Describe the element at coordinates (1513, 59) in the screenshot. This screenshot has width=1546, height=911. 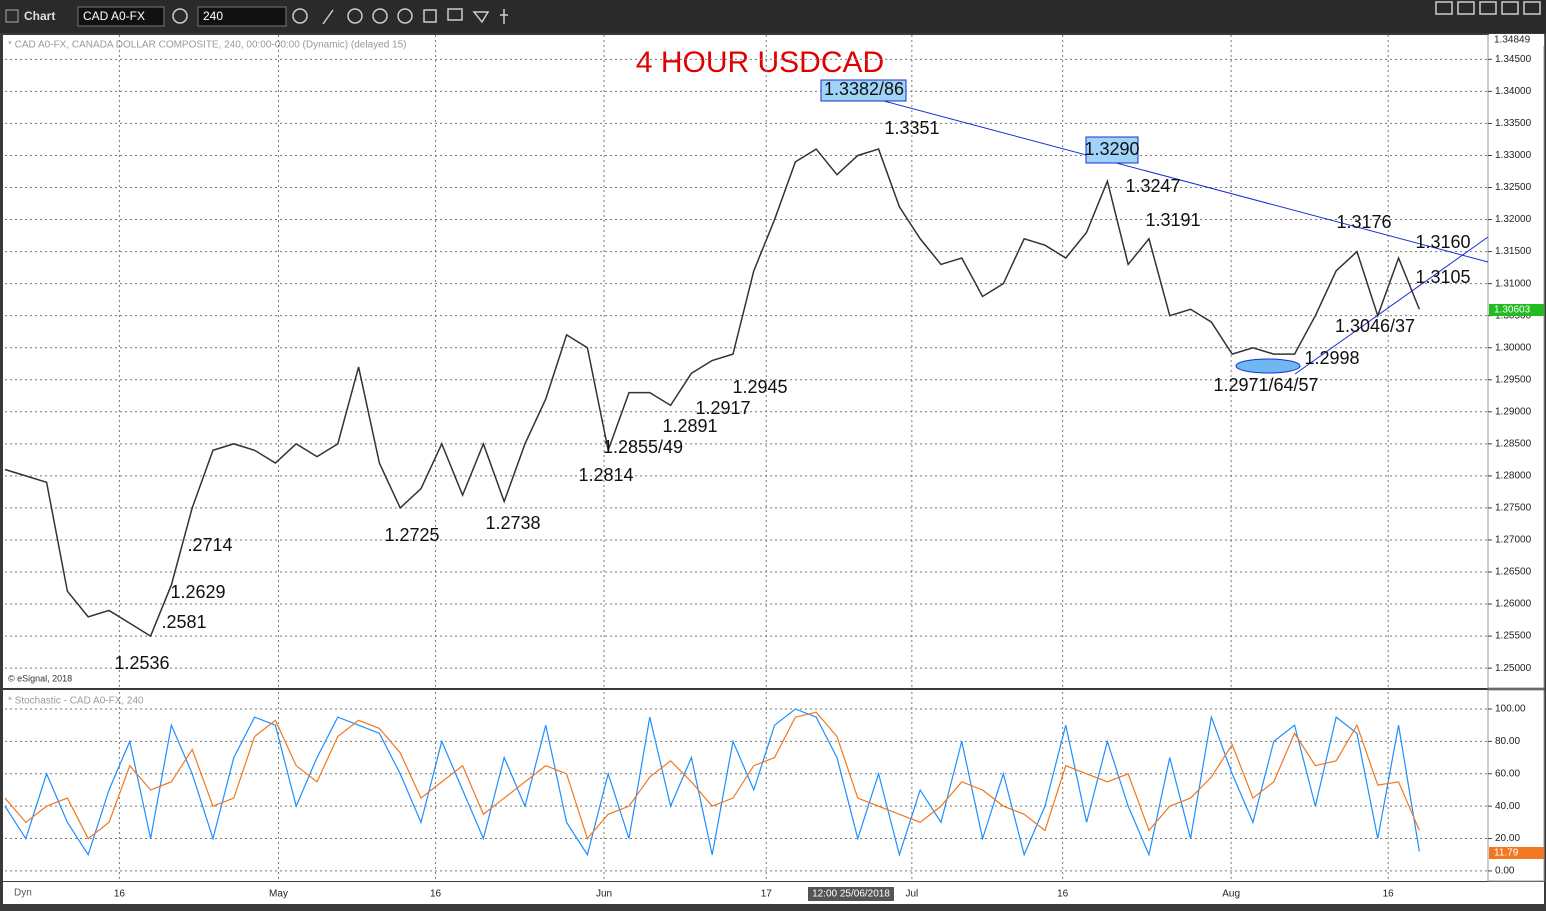
I see `y-tick-label: 1.34500` at that location.